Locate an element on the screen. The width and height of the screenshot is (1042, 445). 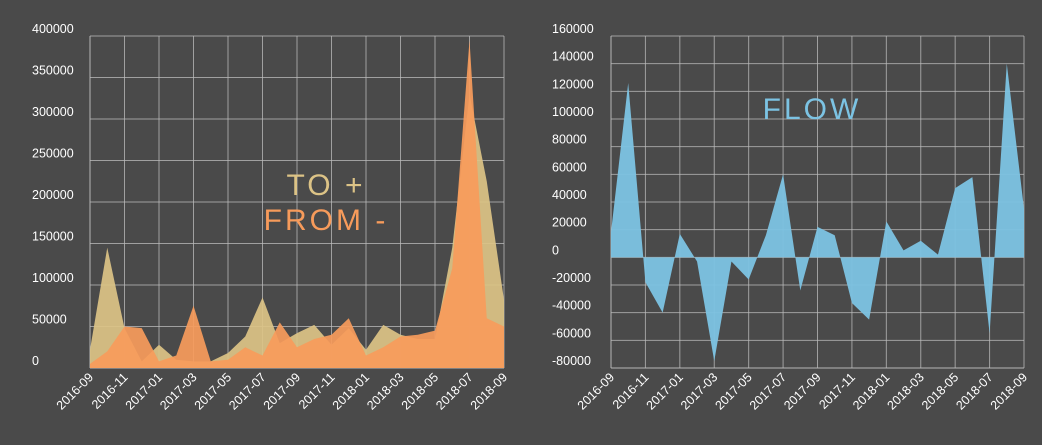
y-tick-label: -60000 is located at coordinates (571, 333).